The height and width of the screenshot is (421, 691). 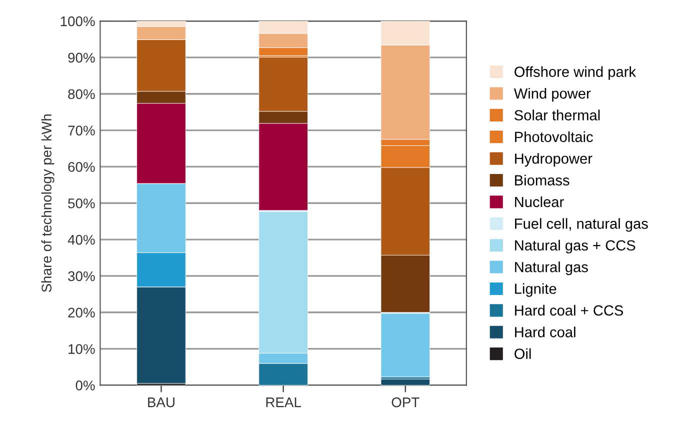 I want to click on legend-label: Wind power, so click(x=552, y=95).